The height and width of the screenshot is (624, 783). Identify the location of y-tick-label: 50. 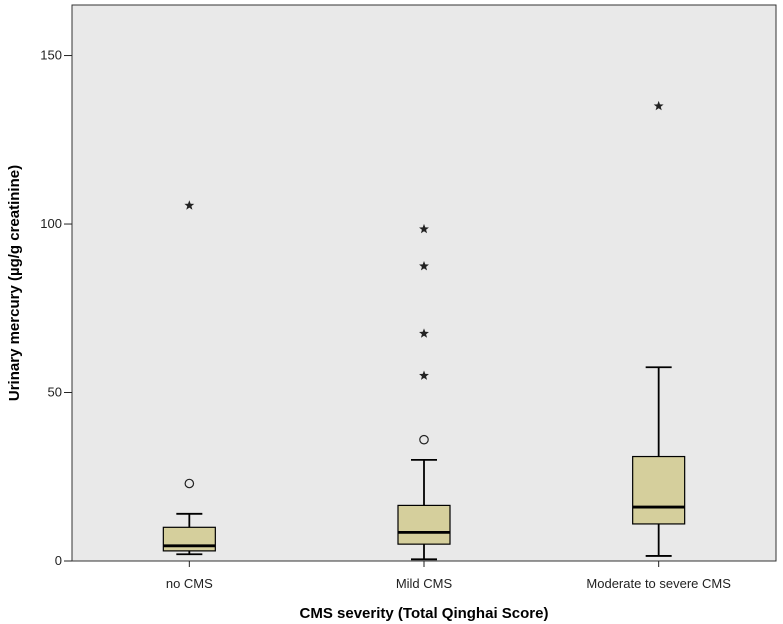
(55, 392).